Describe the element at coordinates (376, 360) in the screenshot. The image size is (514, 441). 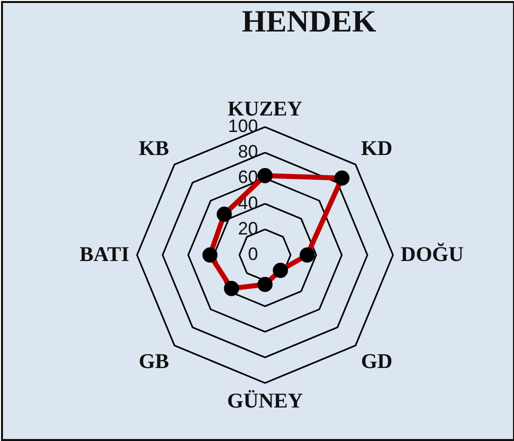
I see `spoke-label: GD` at that location.